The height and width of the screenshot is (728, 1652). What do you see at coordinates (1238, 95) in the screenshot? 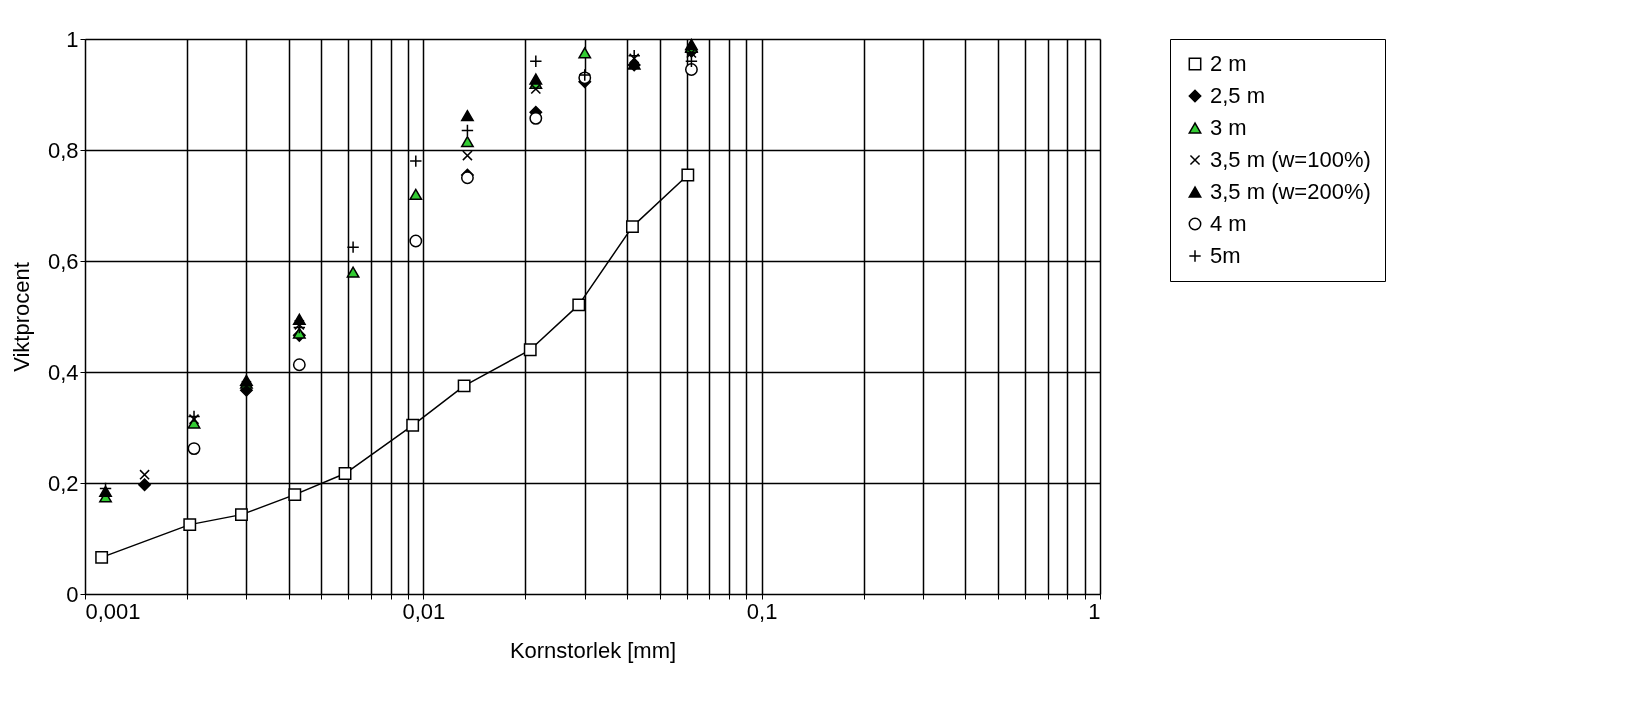
I see `legend-label: 2,5 m` at bounding box center [1238, 95].